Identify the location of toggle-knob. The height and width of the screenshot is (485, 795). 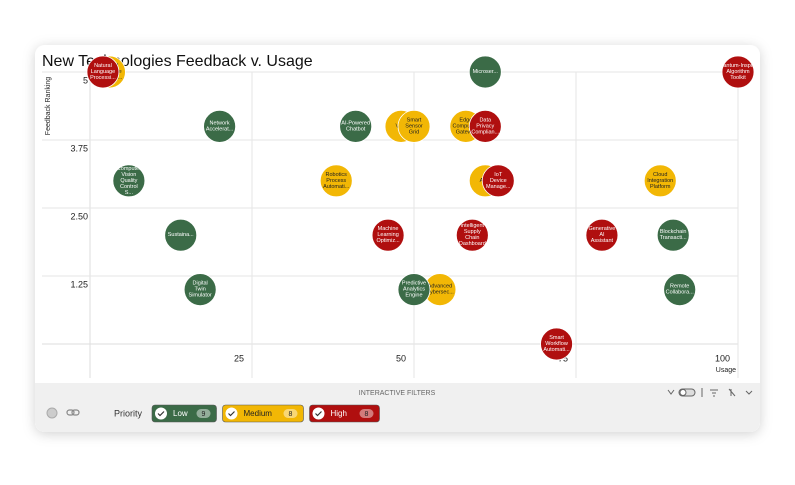
(683, 392).